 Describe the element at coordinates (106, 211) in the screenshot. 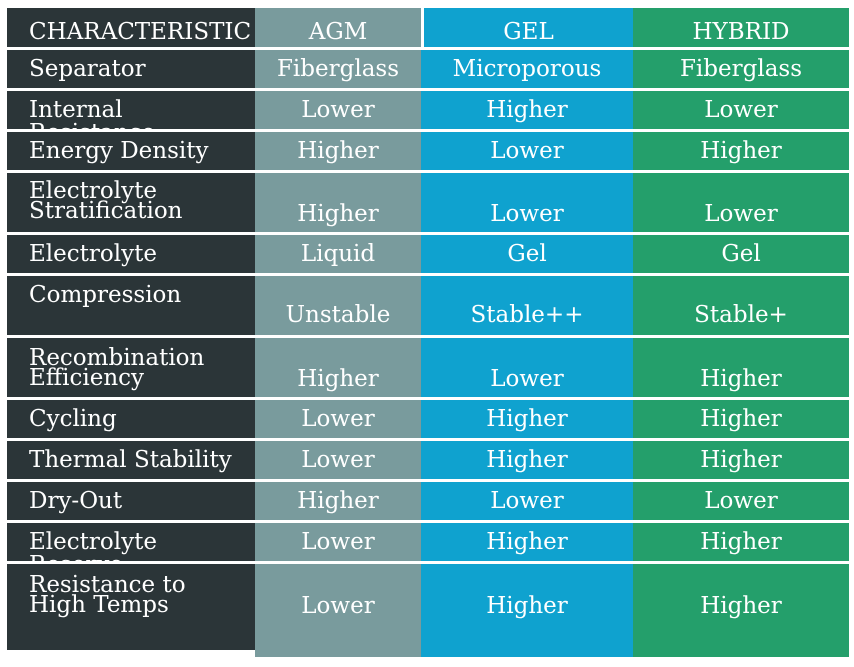

I see `row-label-line2: Stratification` at that location.